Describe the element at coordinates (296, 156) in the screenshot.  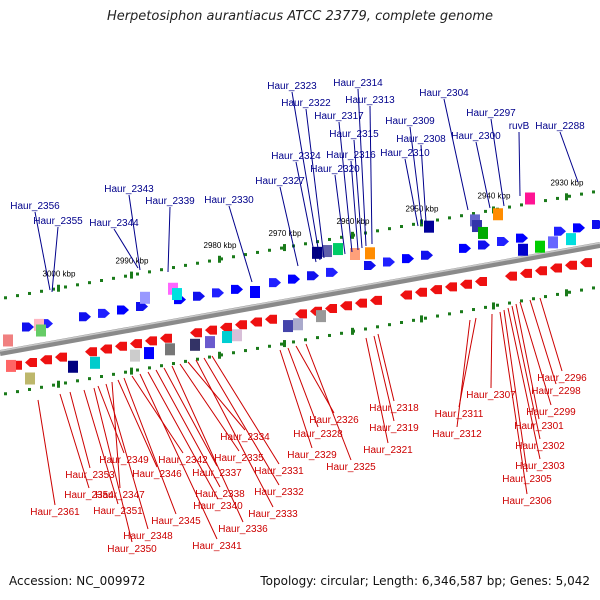
I see `forward-gene-label: Haur_2324` at that location.